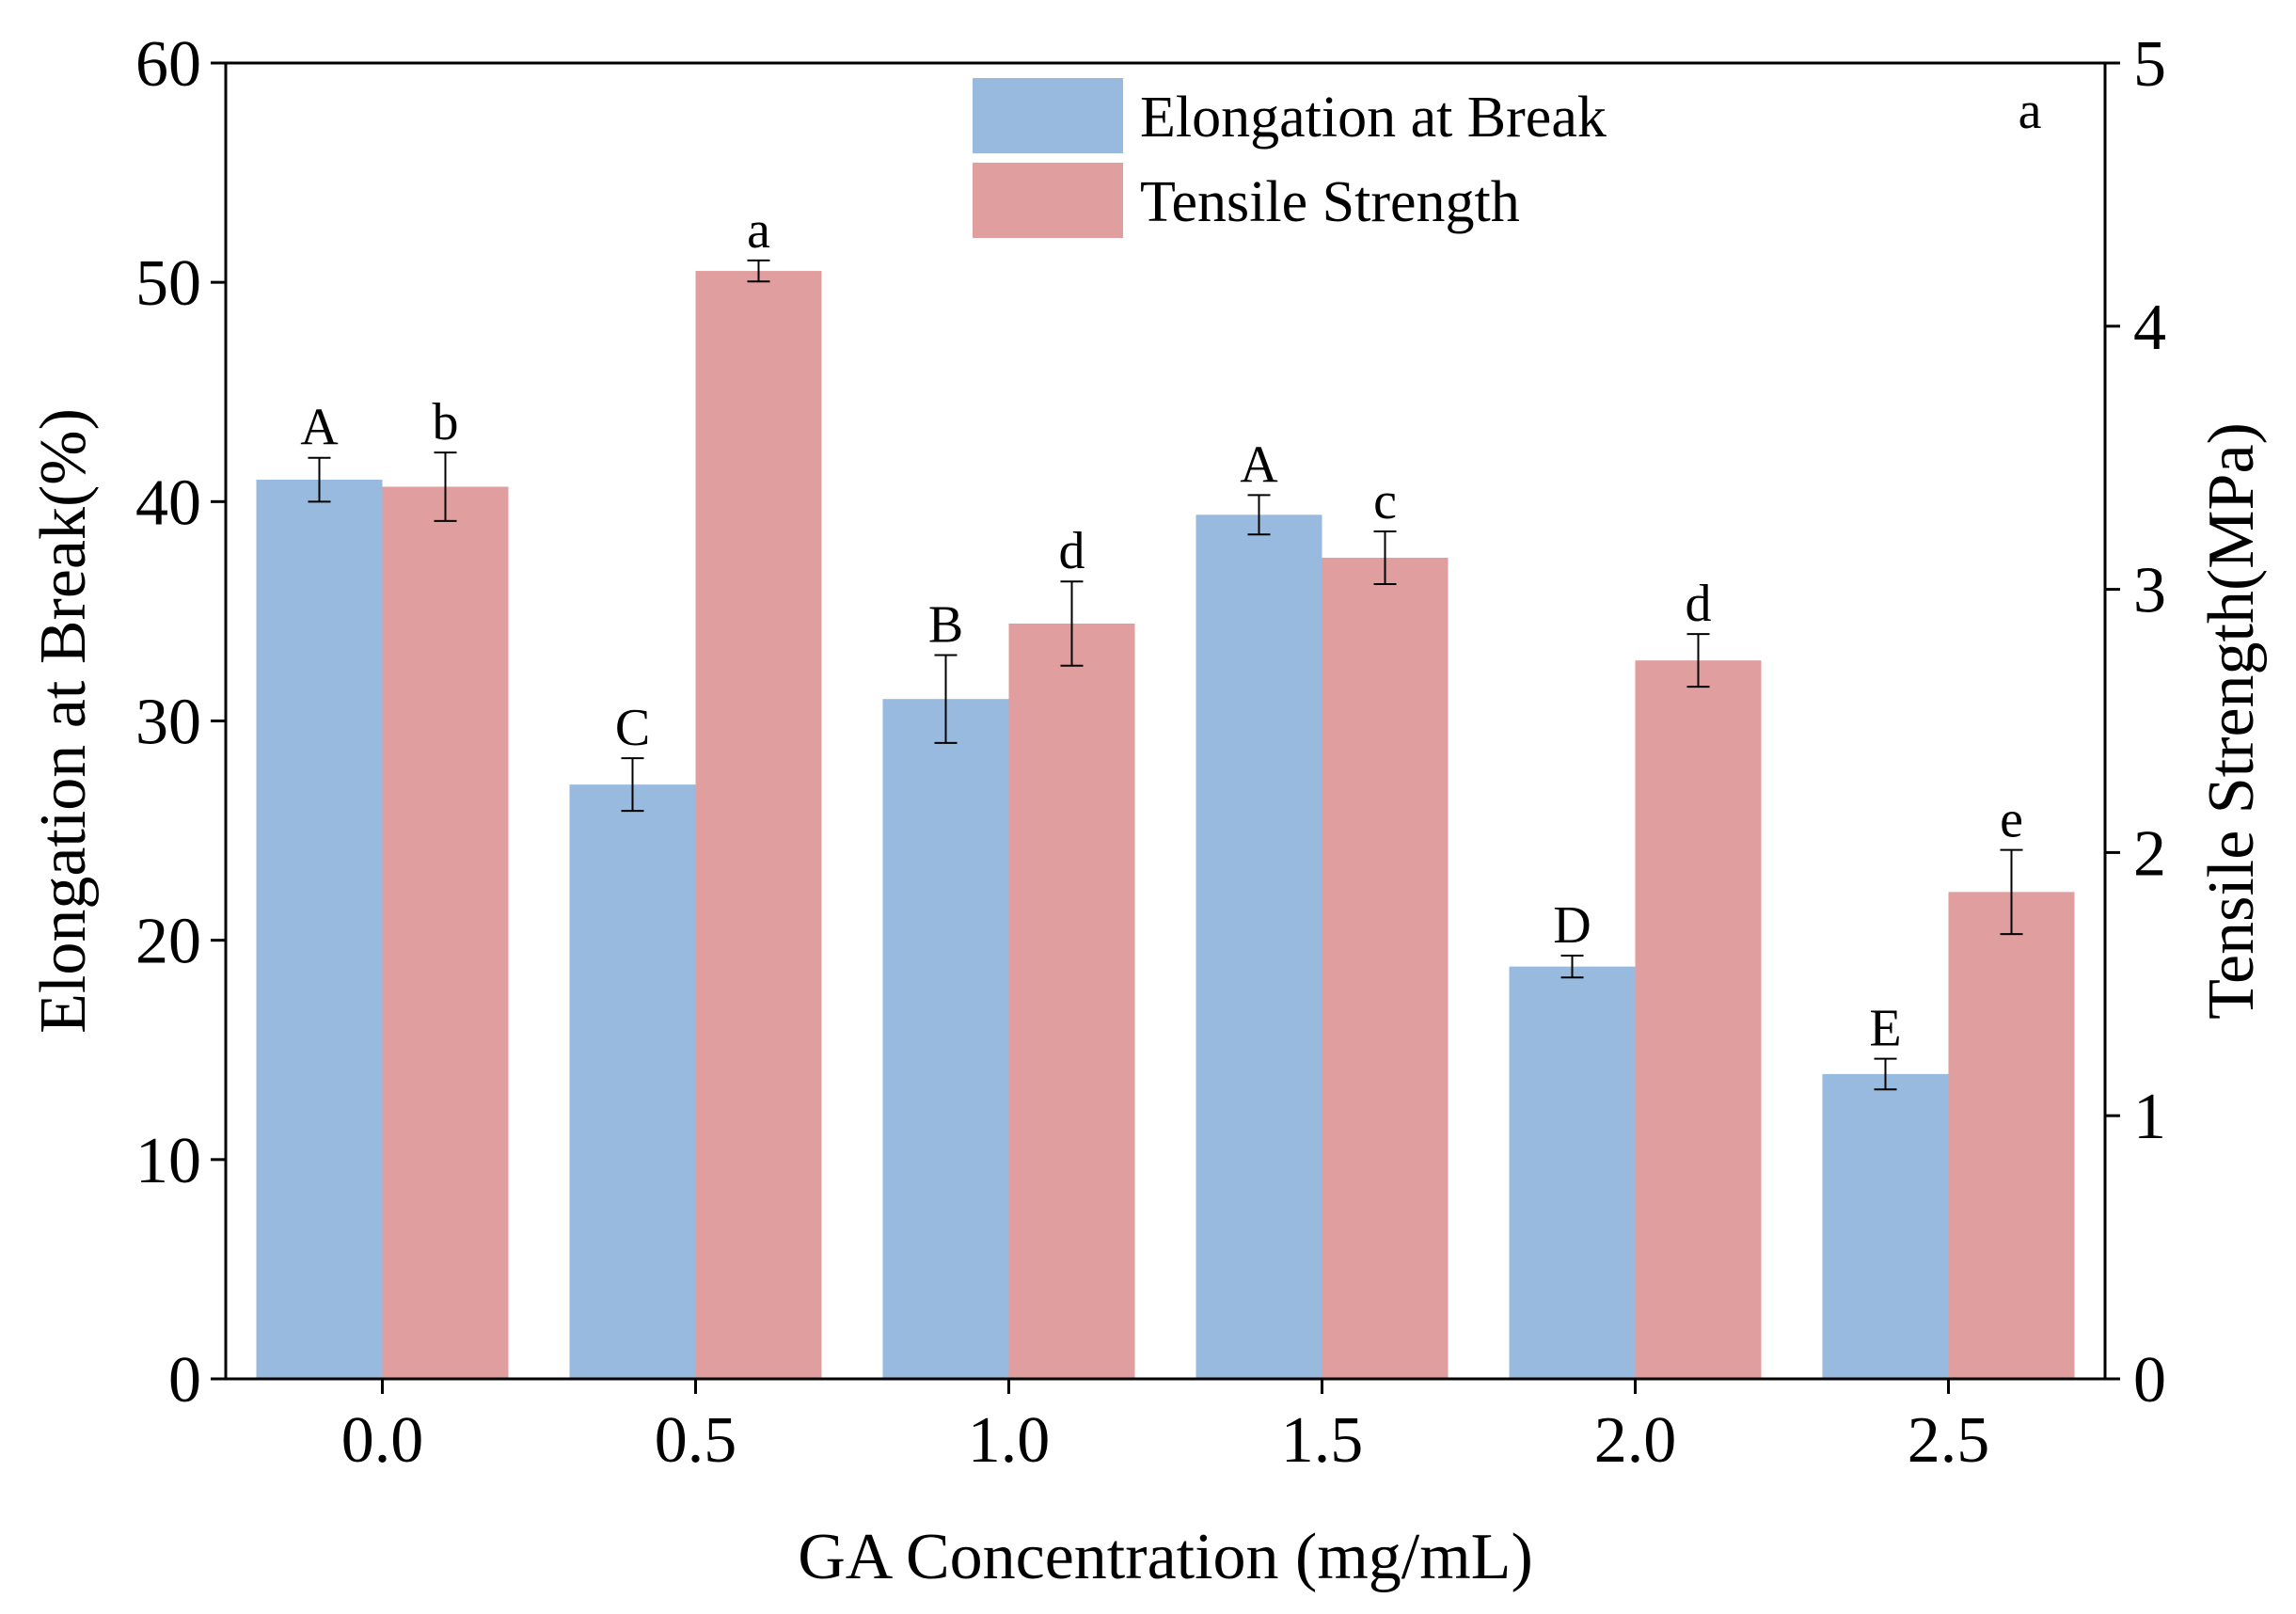 The image size is (2296, 1614). I want to click on significance-label-tensile-5: e, so click(2011, 820).